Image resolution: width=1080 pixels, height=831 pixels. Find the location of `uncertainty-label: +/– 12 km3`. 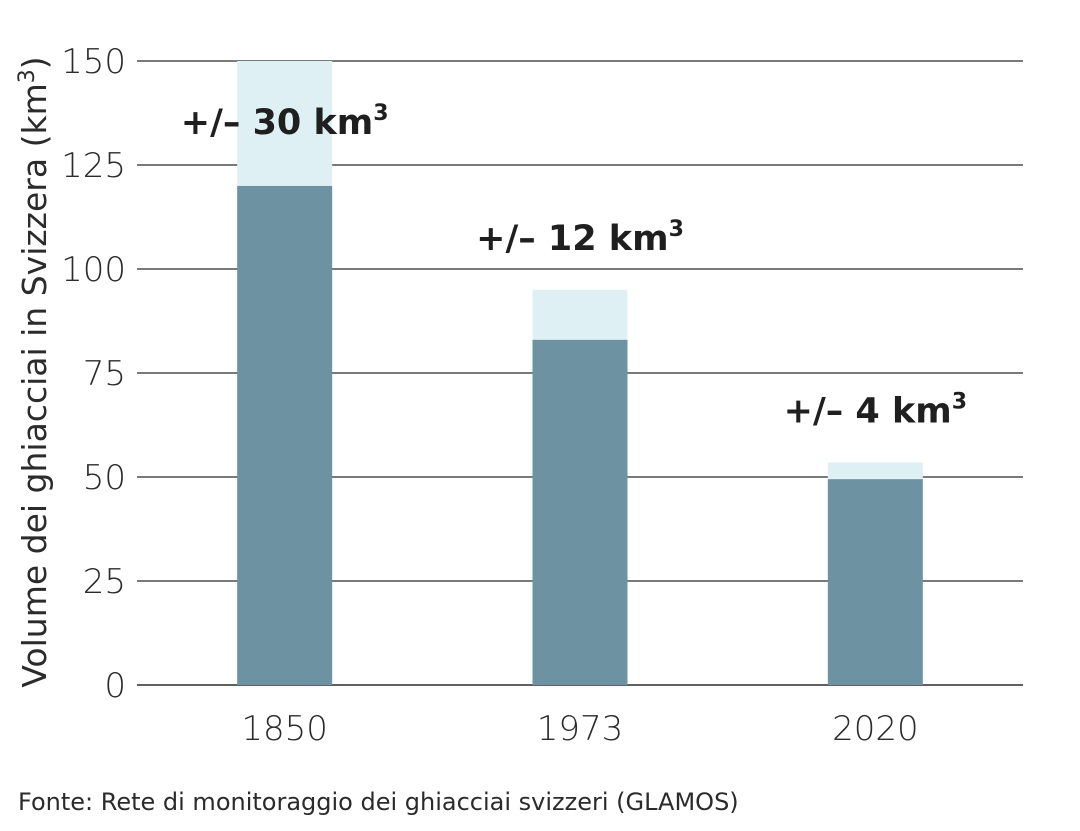

uncertainty-label: +/– 12 km3 is located at coordinates (580, 238).